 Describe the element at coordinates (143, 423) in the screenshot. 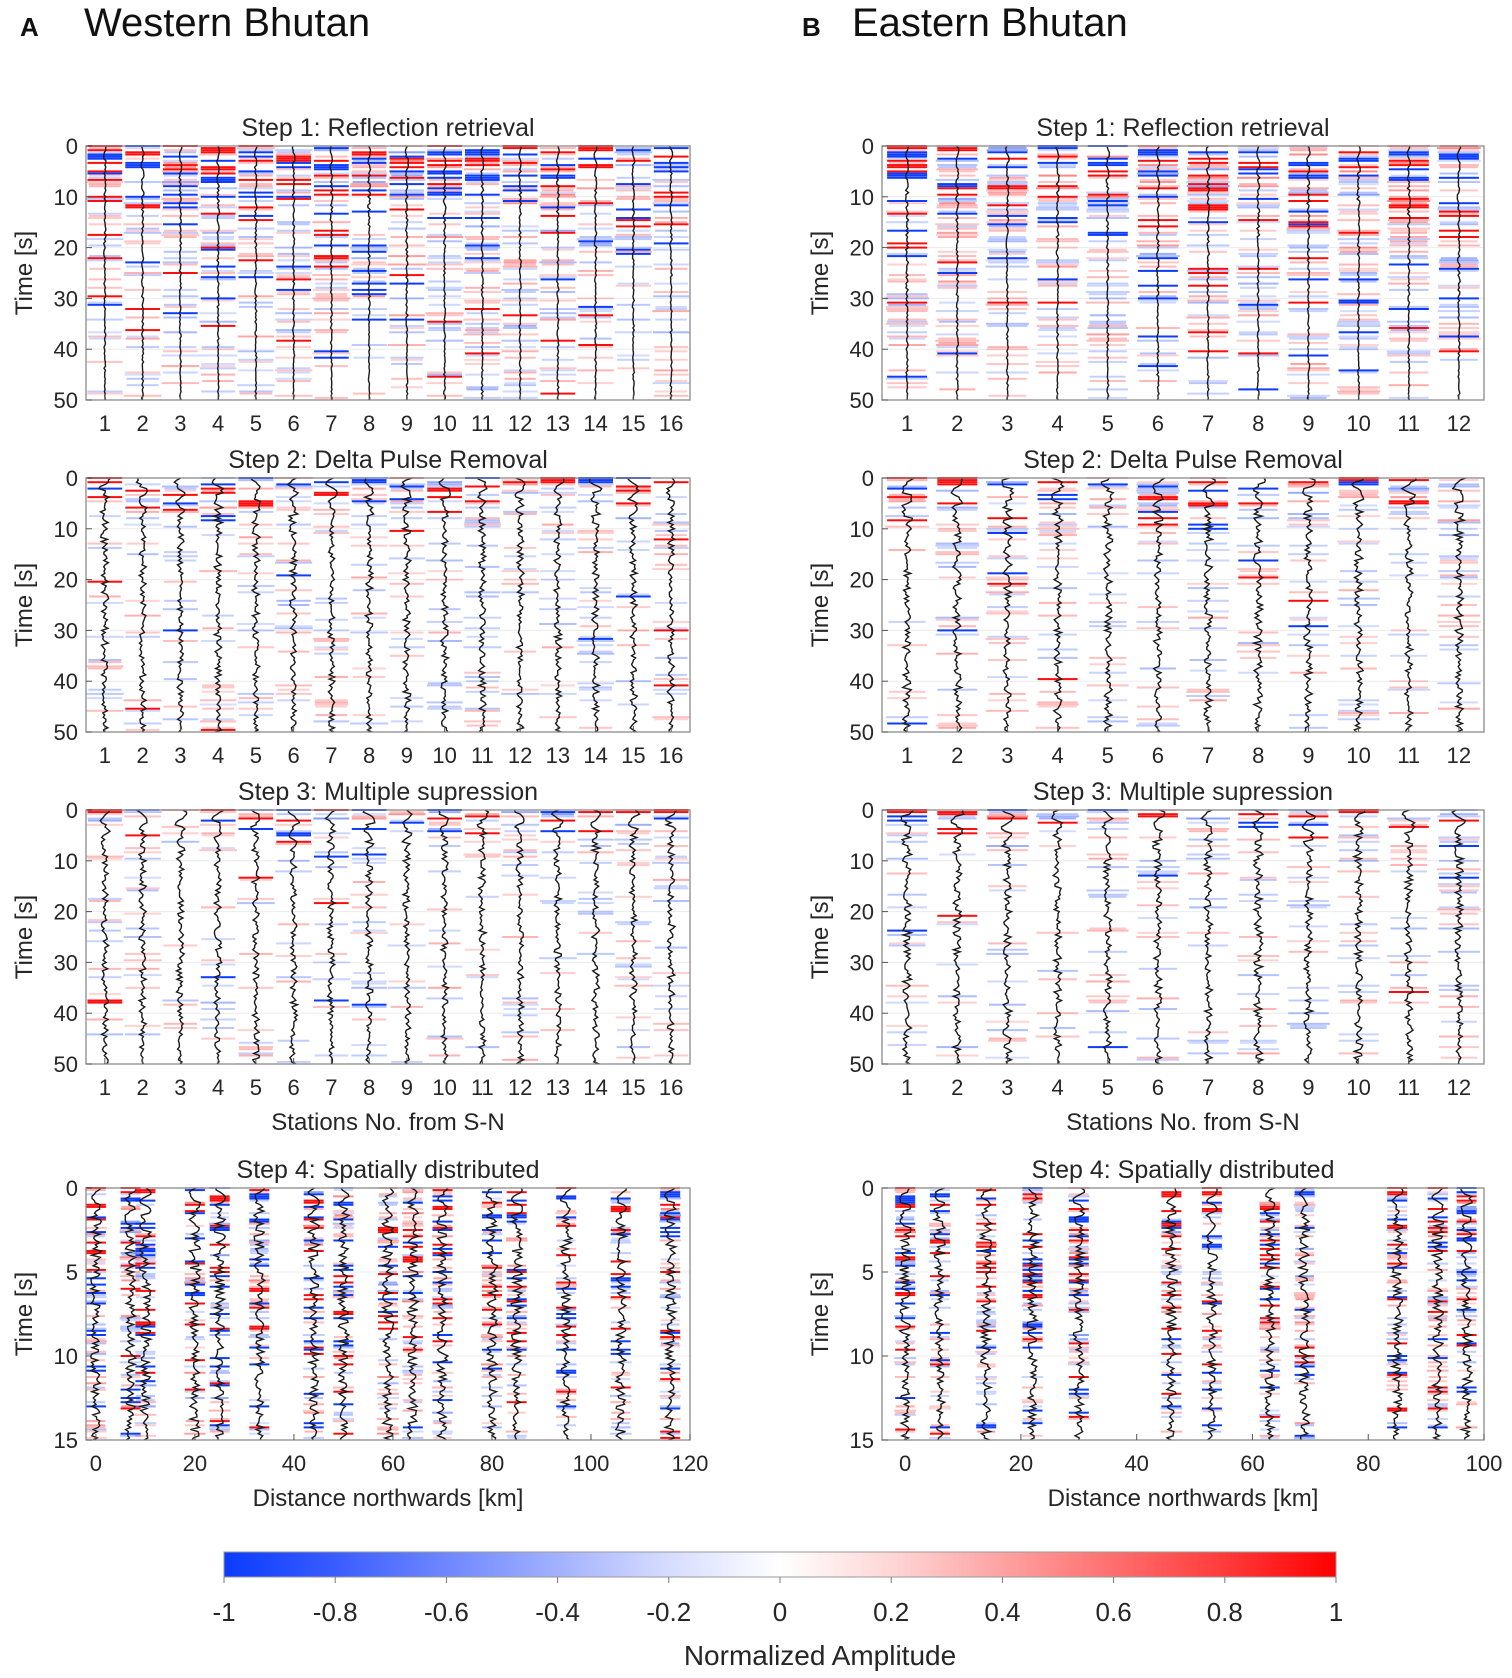

I see `x-tick-label: 2` at that location.